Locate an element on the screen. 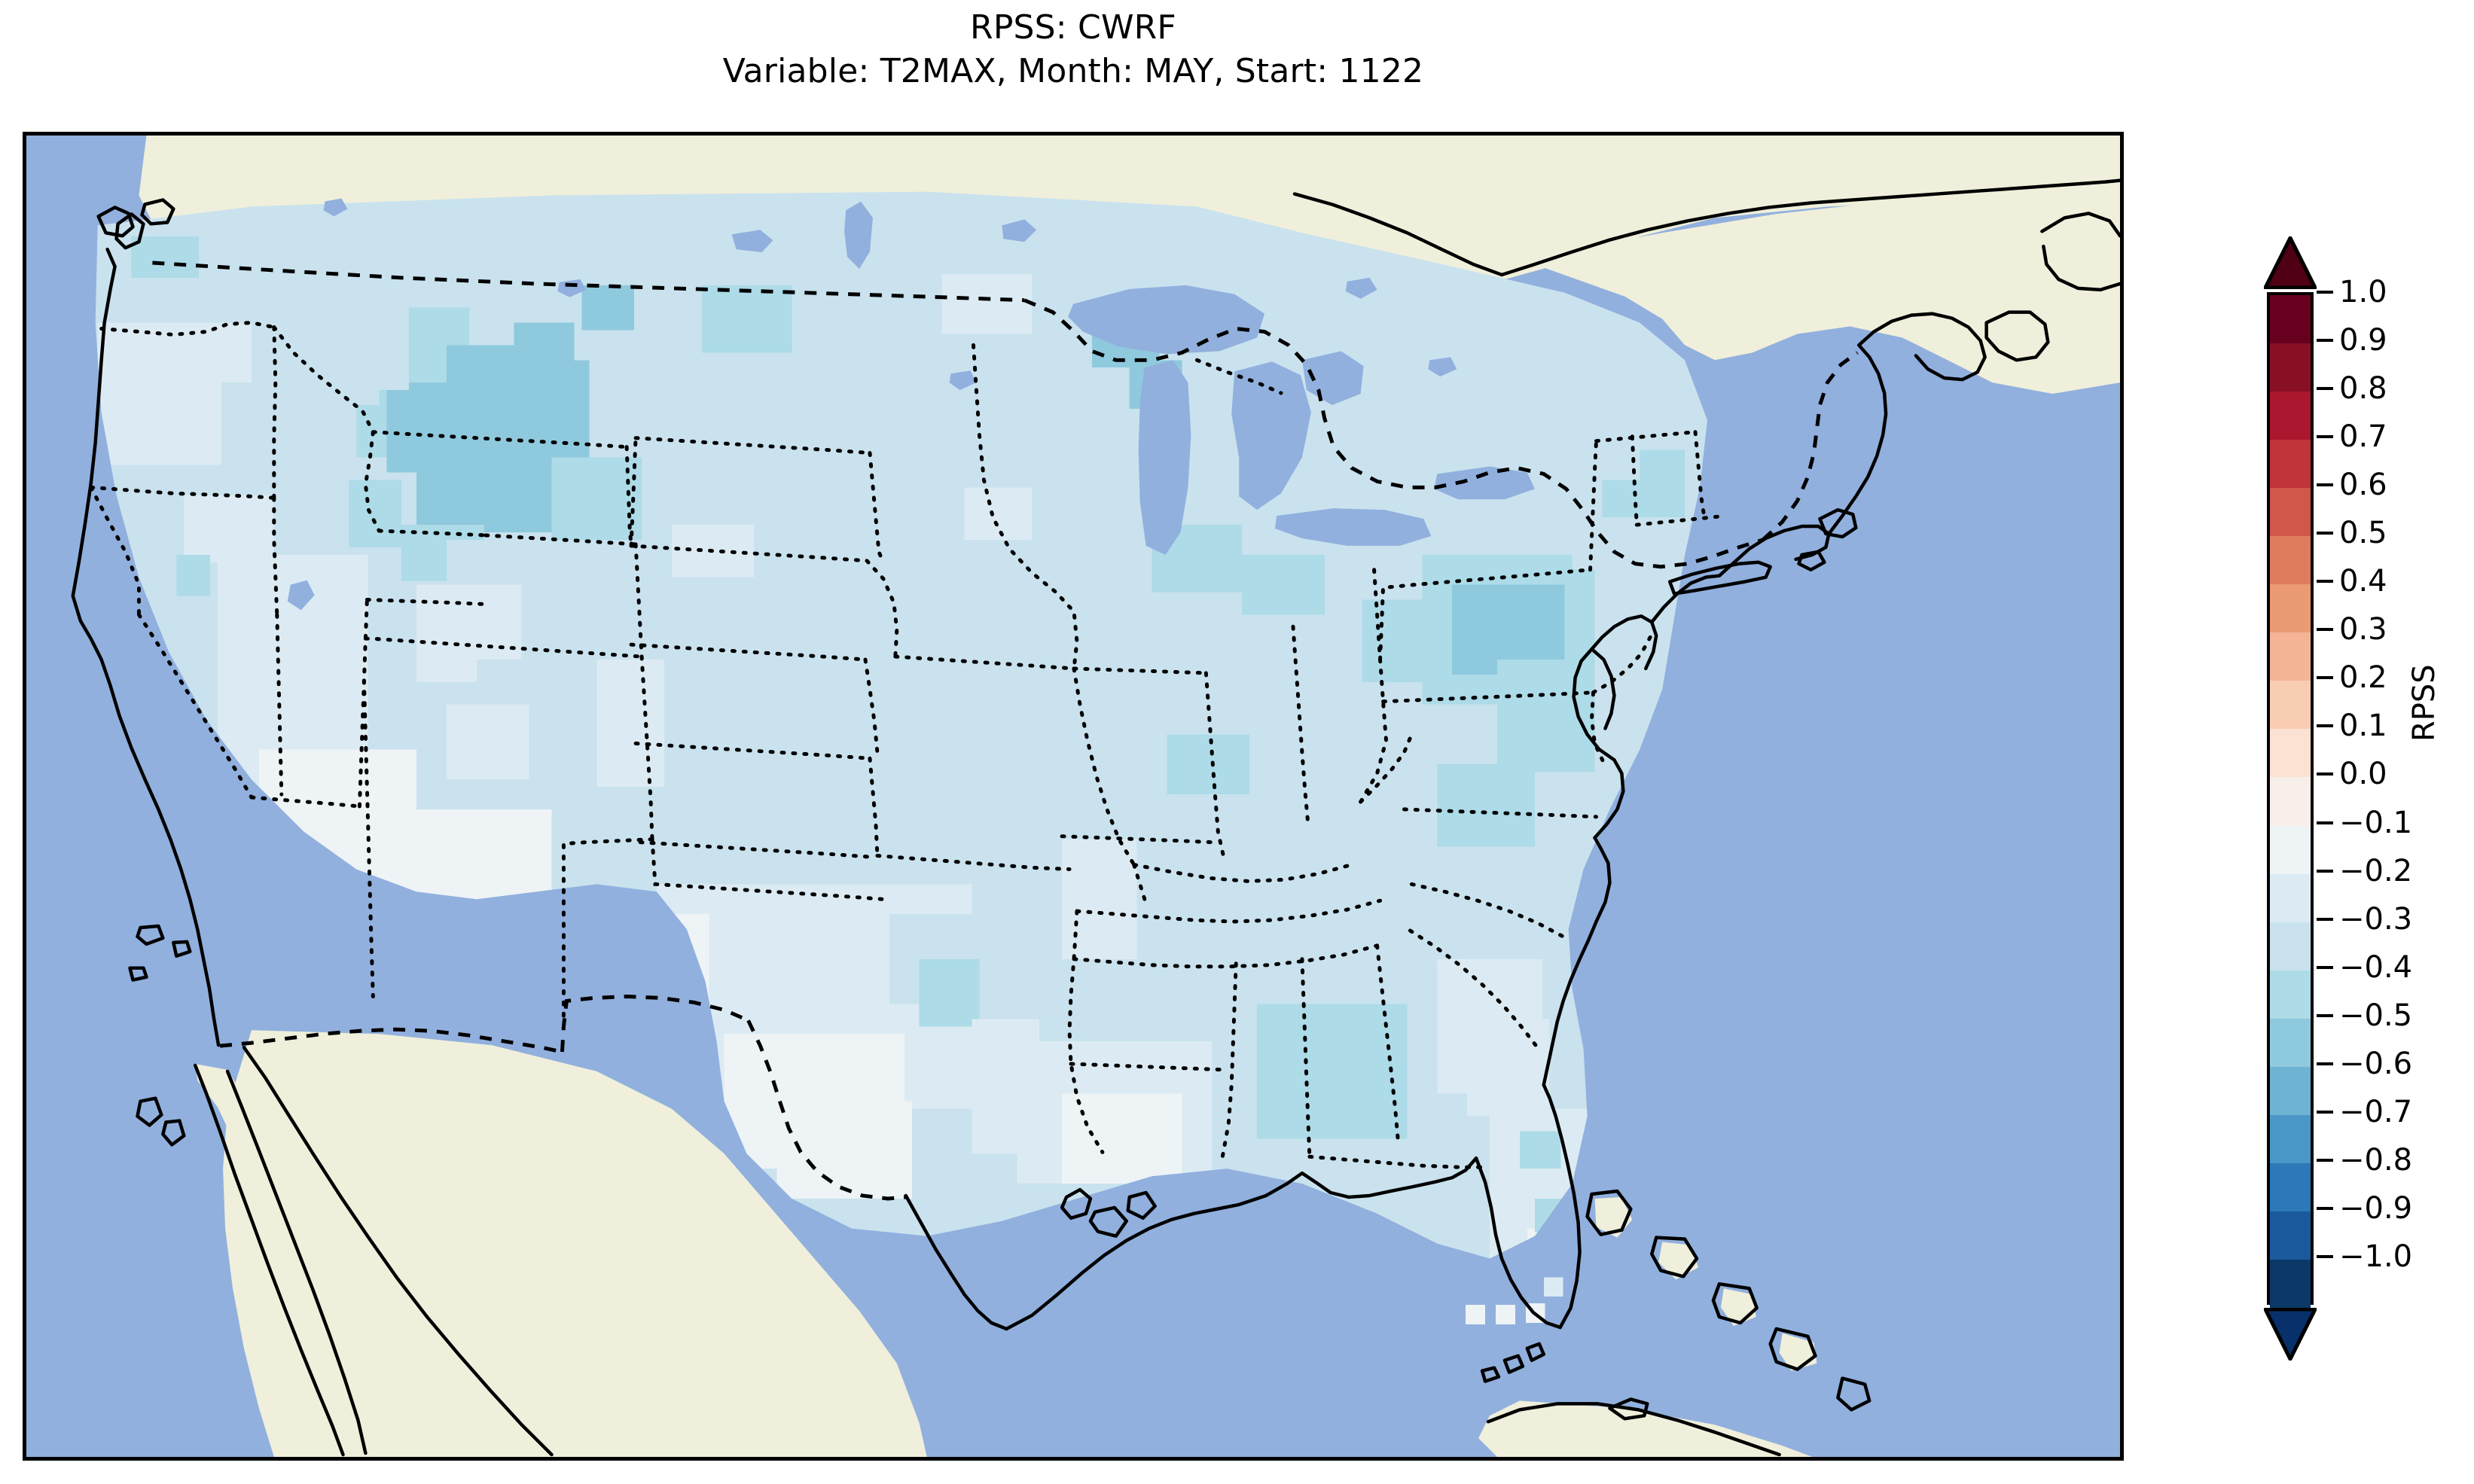 The height and width of the screenshot is (1484, 2474). colorbar-tick-label: −0.7 is located at coordinates (2376, 1111).